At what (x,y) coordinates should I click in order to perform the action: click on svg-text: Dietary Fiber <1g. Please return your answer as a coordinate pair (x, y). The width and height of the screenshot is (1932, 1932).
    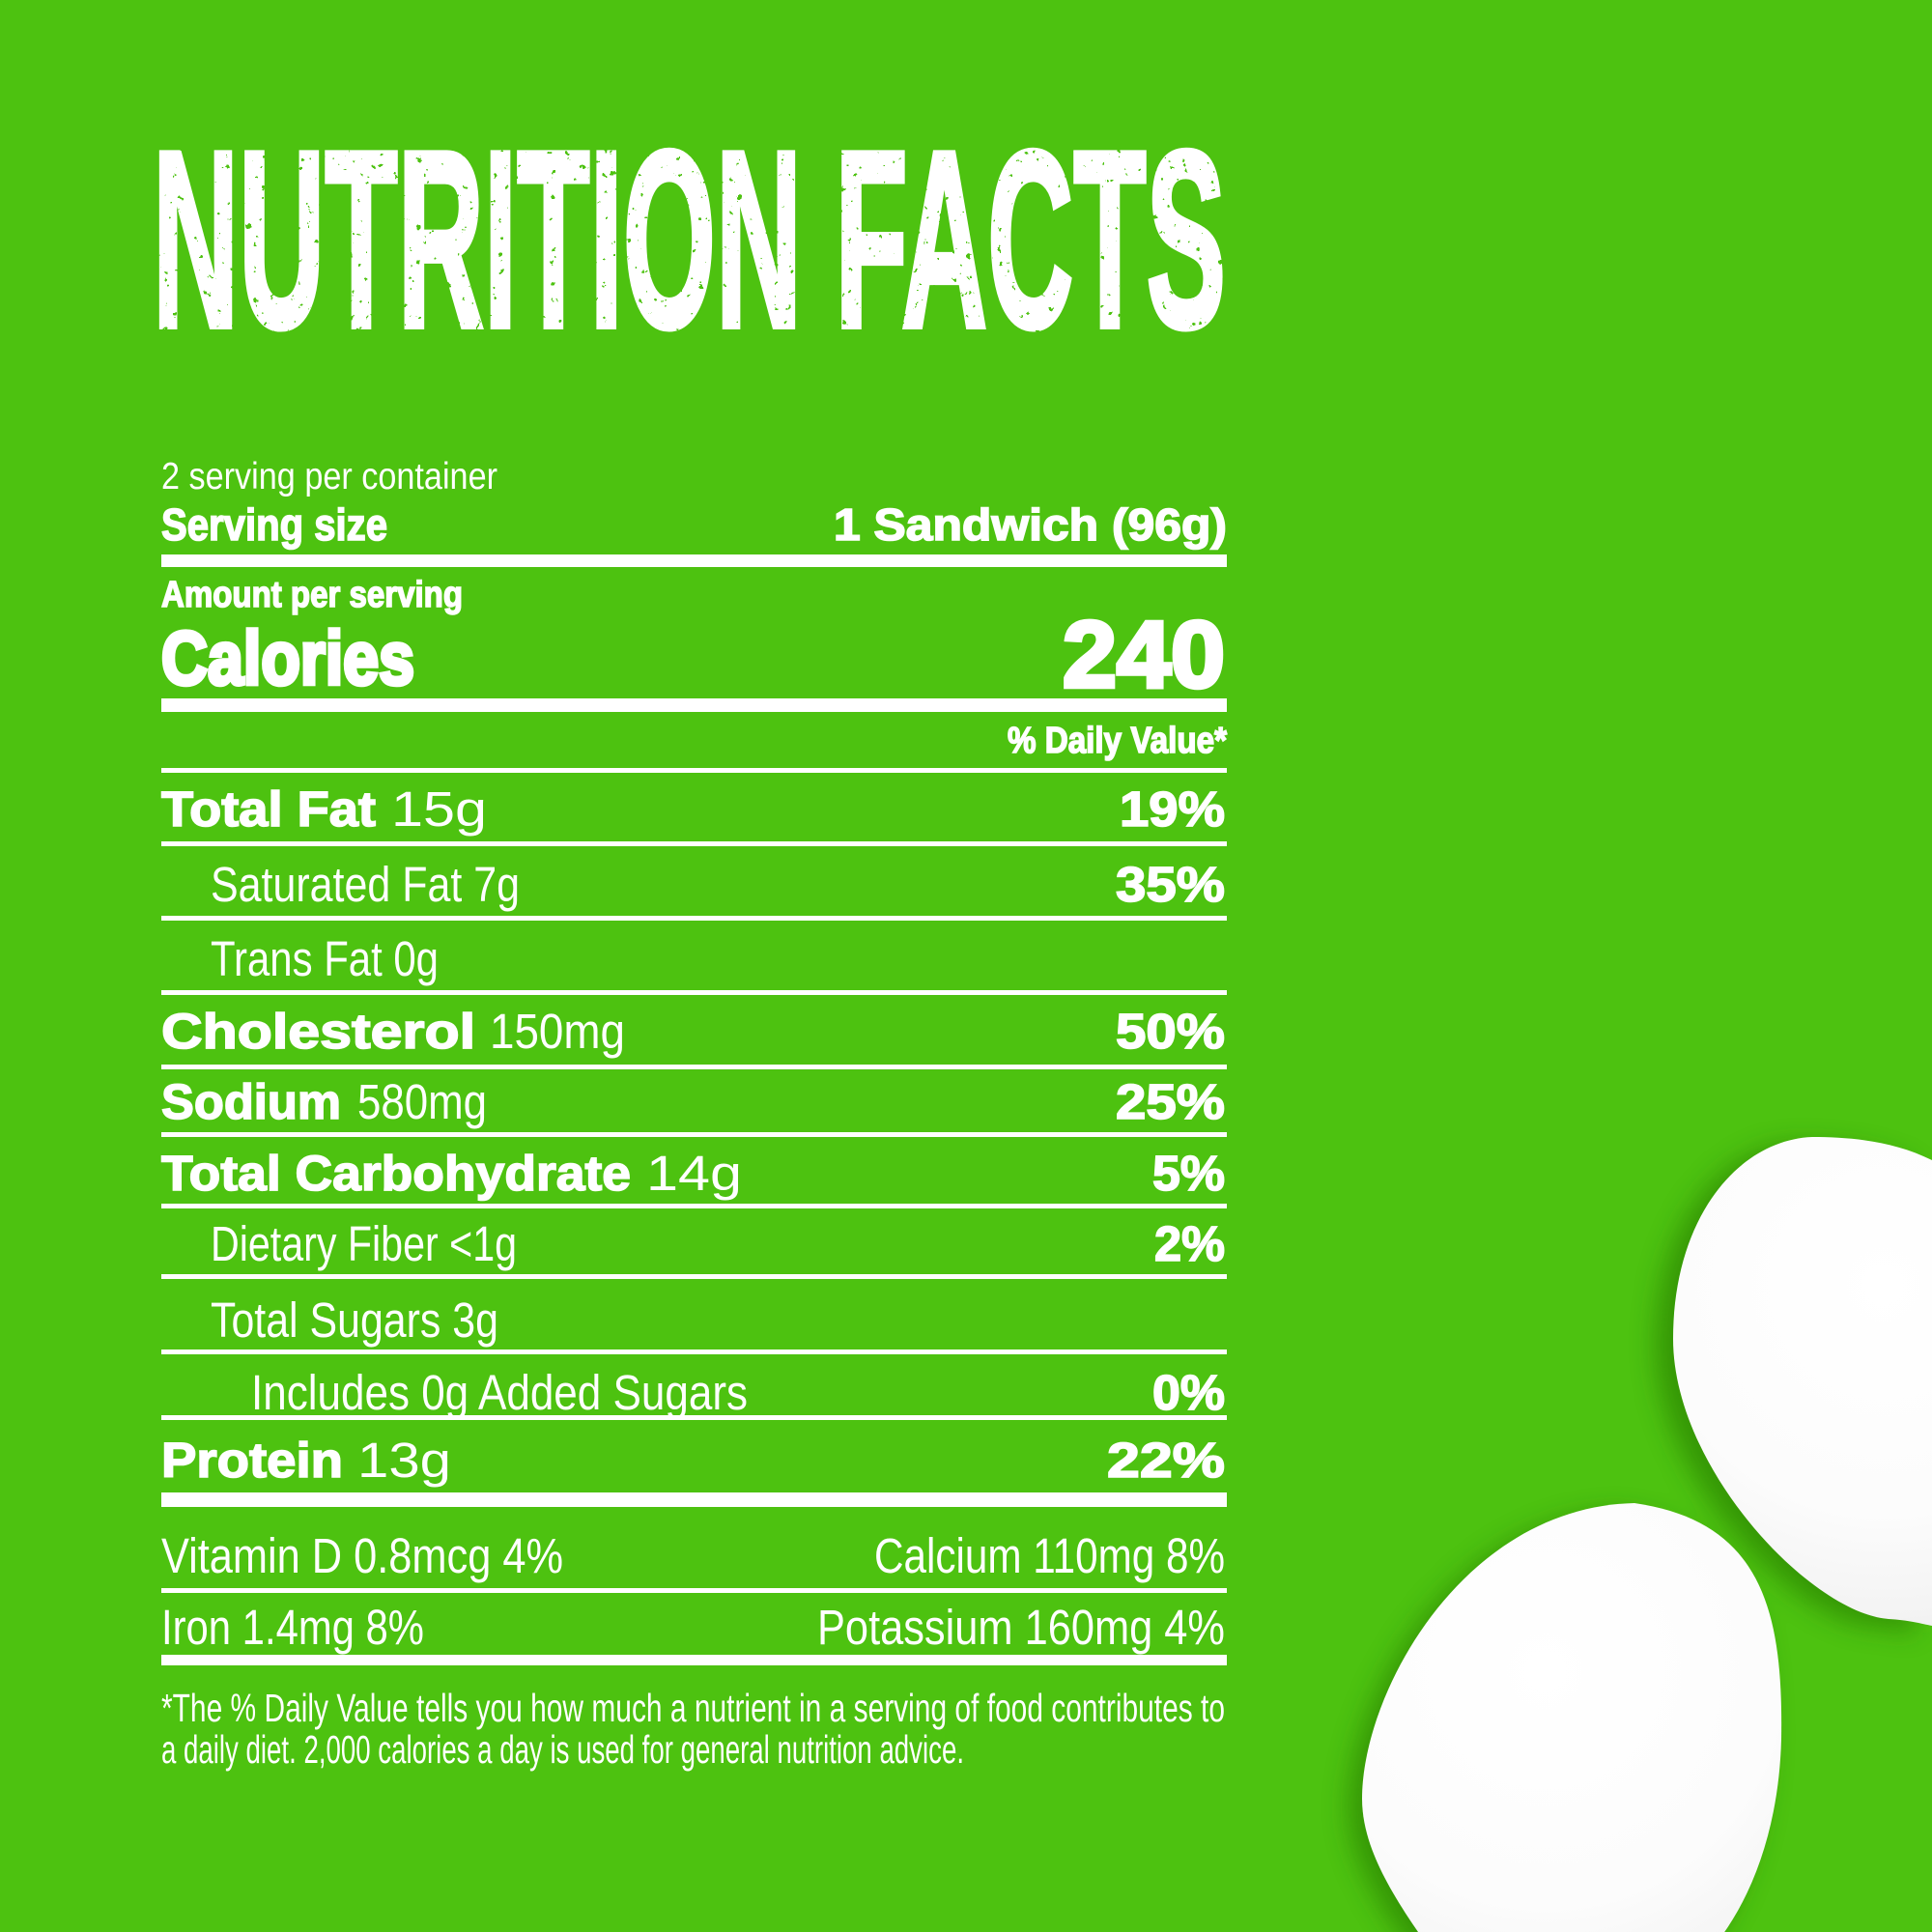
    Looking at the image, I should click on (364, 1243).